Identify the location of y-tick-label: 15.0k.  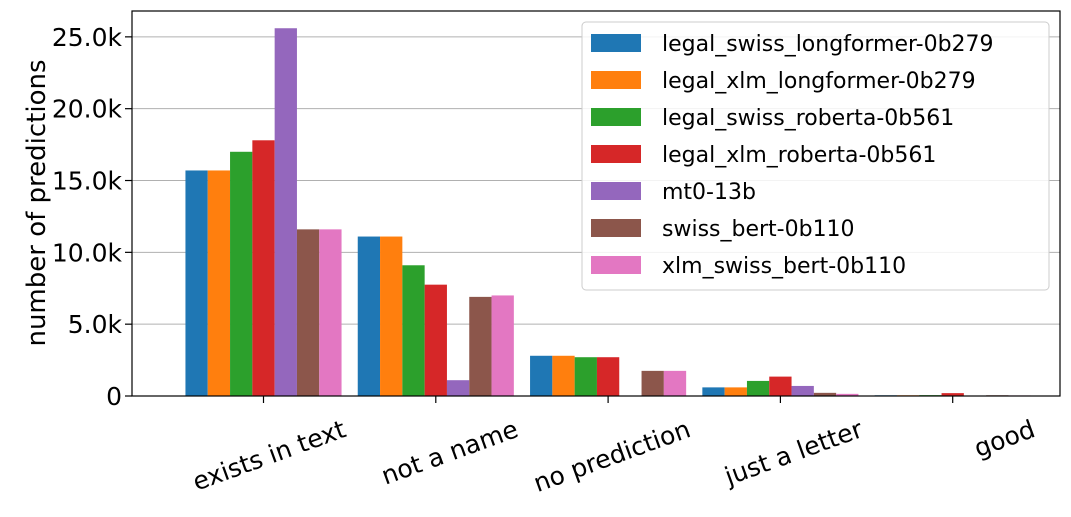
(87, 181).